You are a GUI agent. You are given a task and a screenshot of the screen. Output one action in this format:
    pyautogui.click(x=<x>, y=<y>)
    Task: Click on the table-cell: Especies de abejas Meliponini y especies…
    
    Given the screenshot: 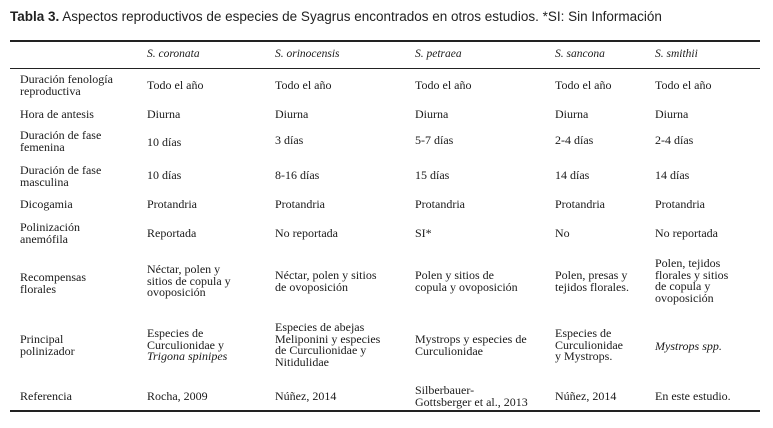 What is the action you would take?
    pyautogui.click(x=328, y=344)
    